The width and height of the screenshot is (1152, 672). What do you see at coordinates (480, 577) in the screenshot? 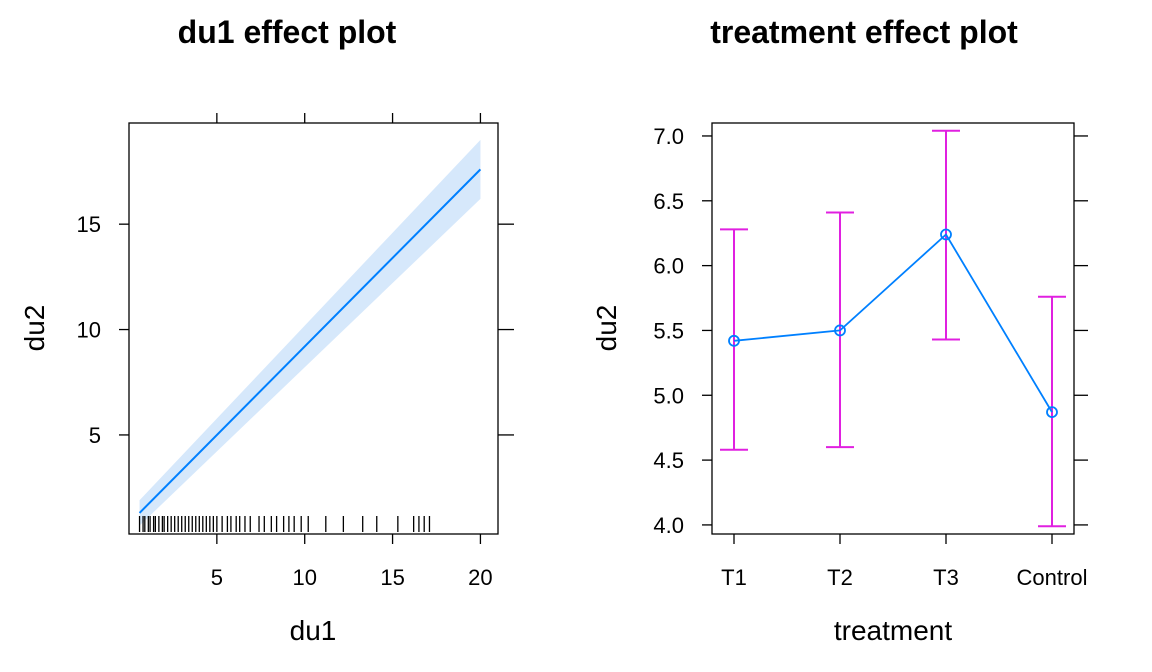
I see `x-tick-label: 20` at bounding box center [480, 577].